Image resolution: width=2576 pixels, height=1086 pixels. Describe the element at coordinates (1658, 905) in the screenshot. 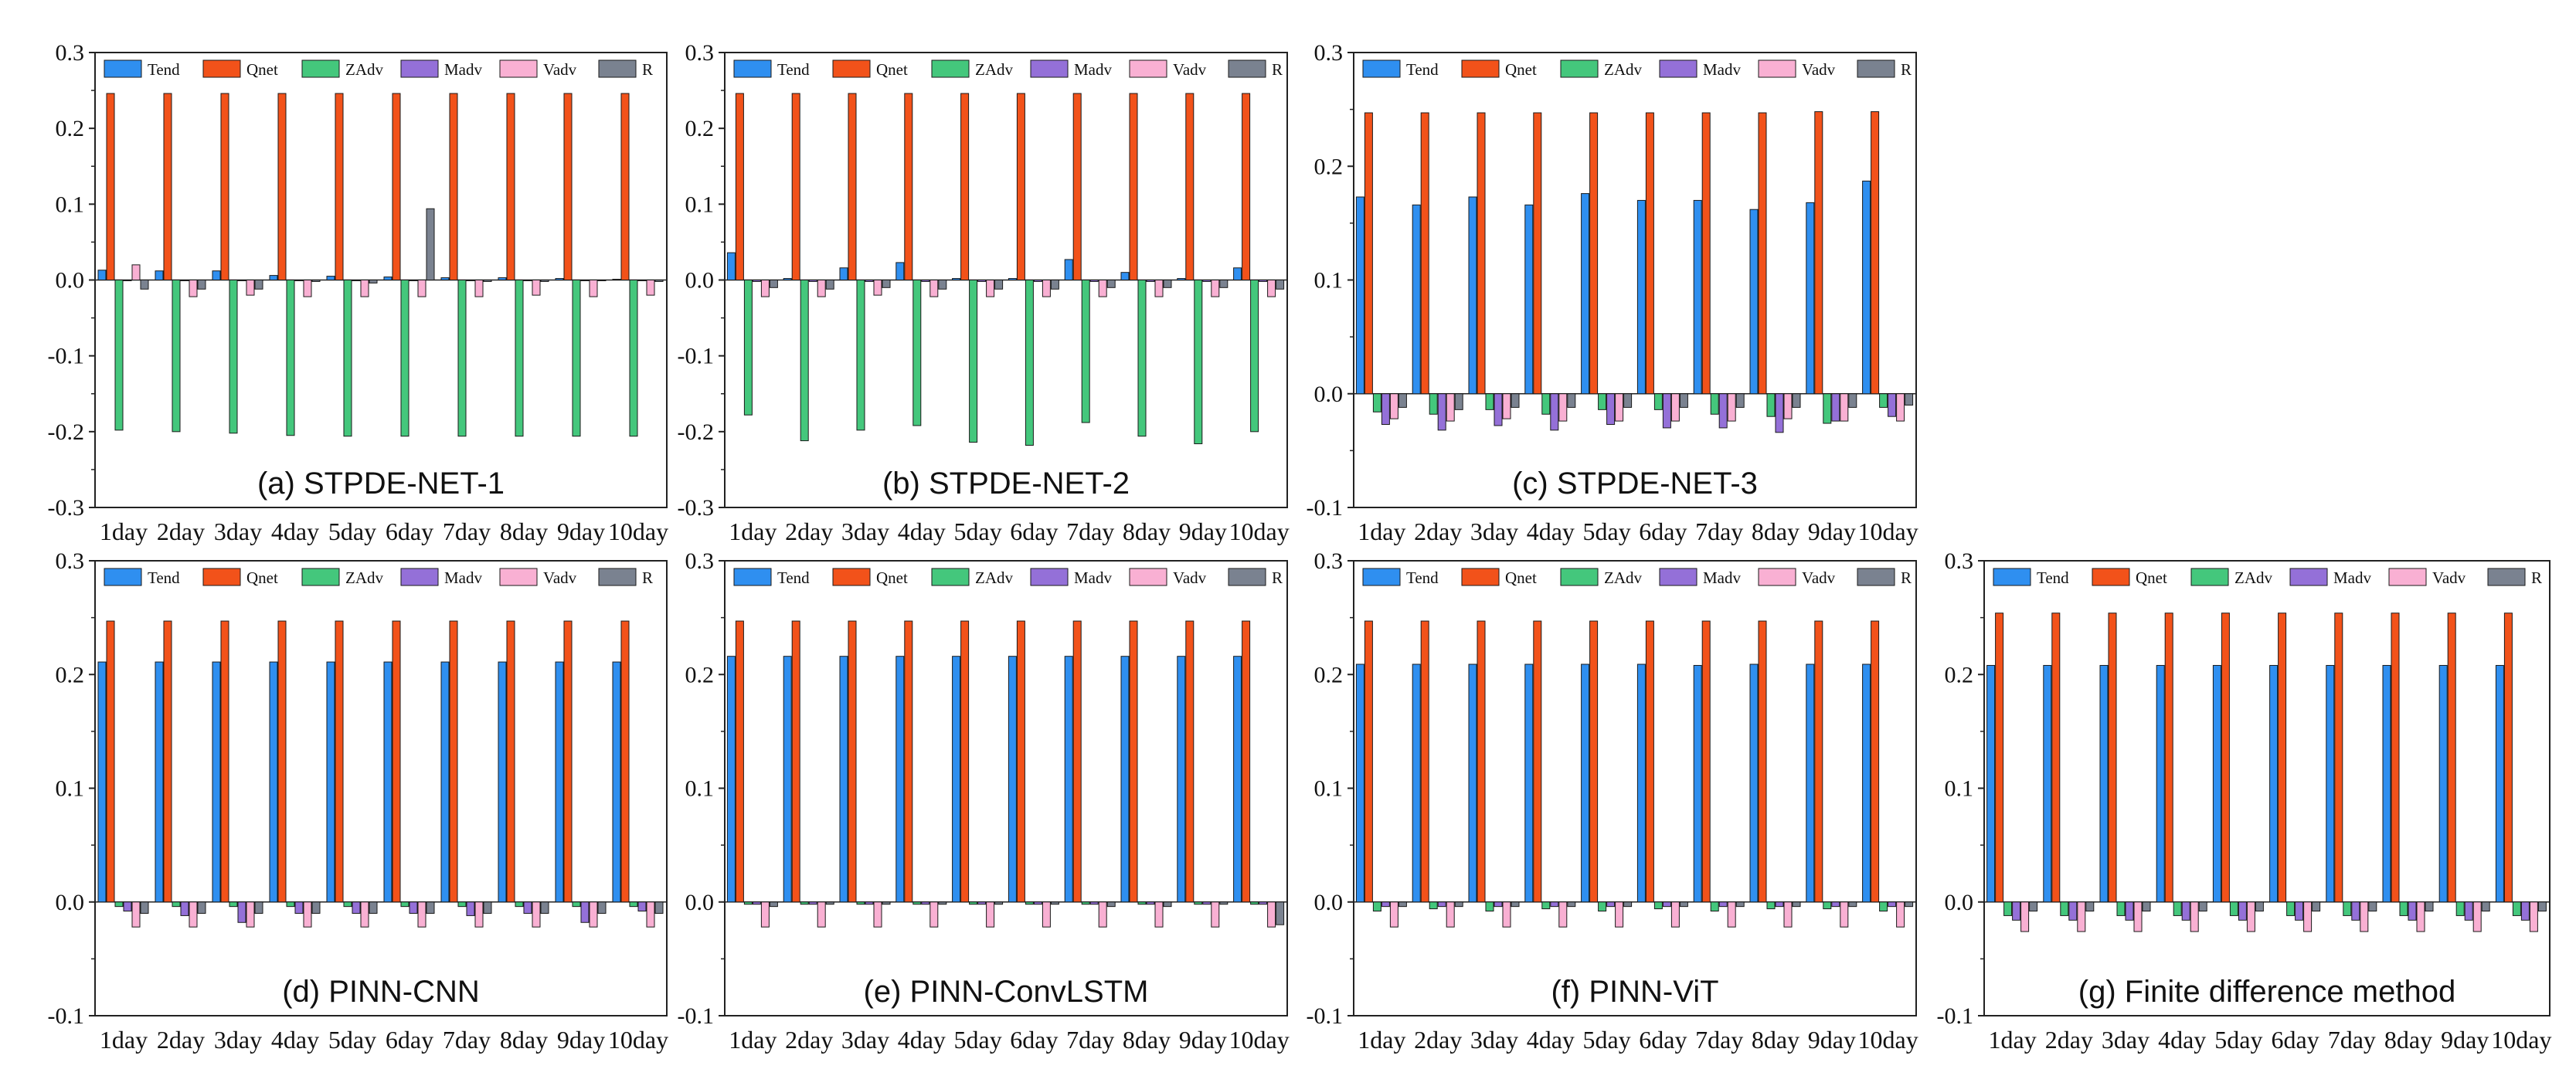

I see `bar-zadv-6day` at that location.